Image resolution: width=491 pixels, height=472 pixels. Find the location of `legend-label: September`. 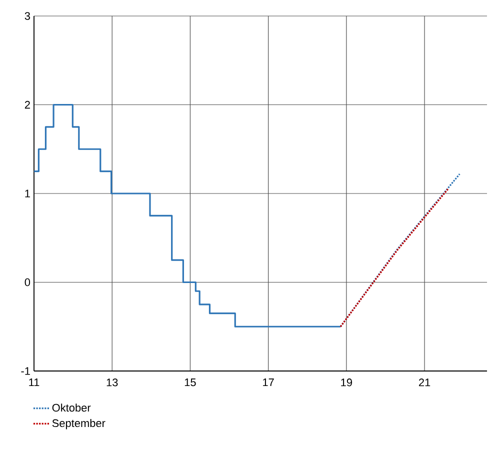

legend-label: September is located at coordinates (79, 424).